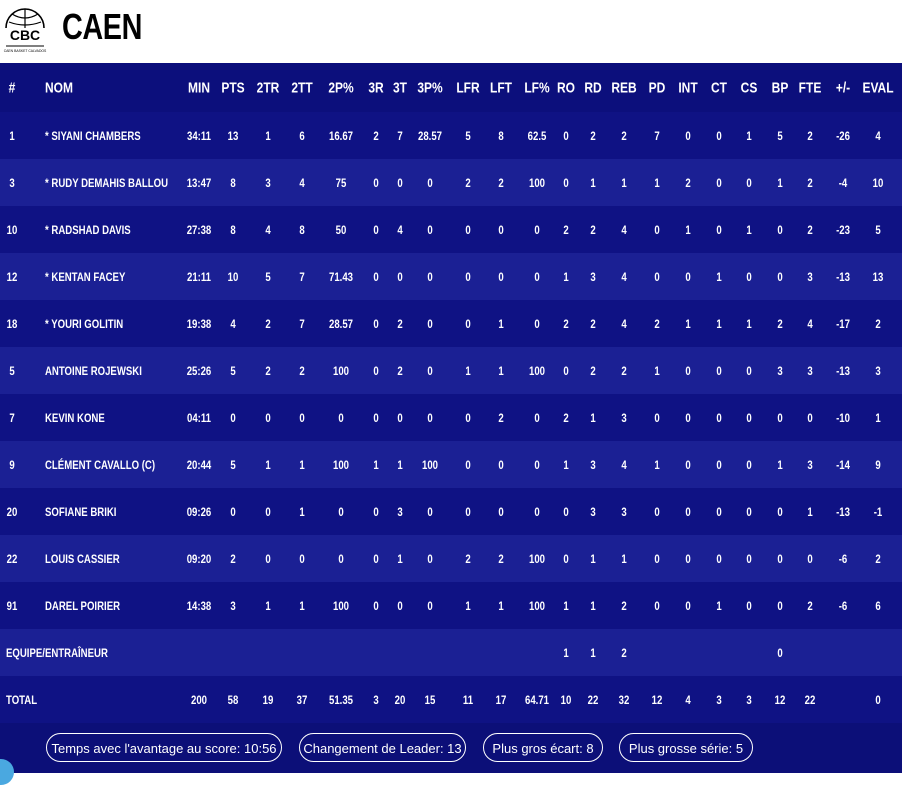 The width and height of the screenshot is (905, 787). Describe the element at coordinates (843, 182) in the screenshot. I see `cell: -4` at that location.